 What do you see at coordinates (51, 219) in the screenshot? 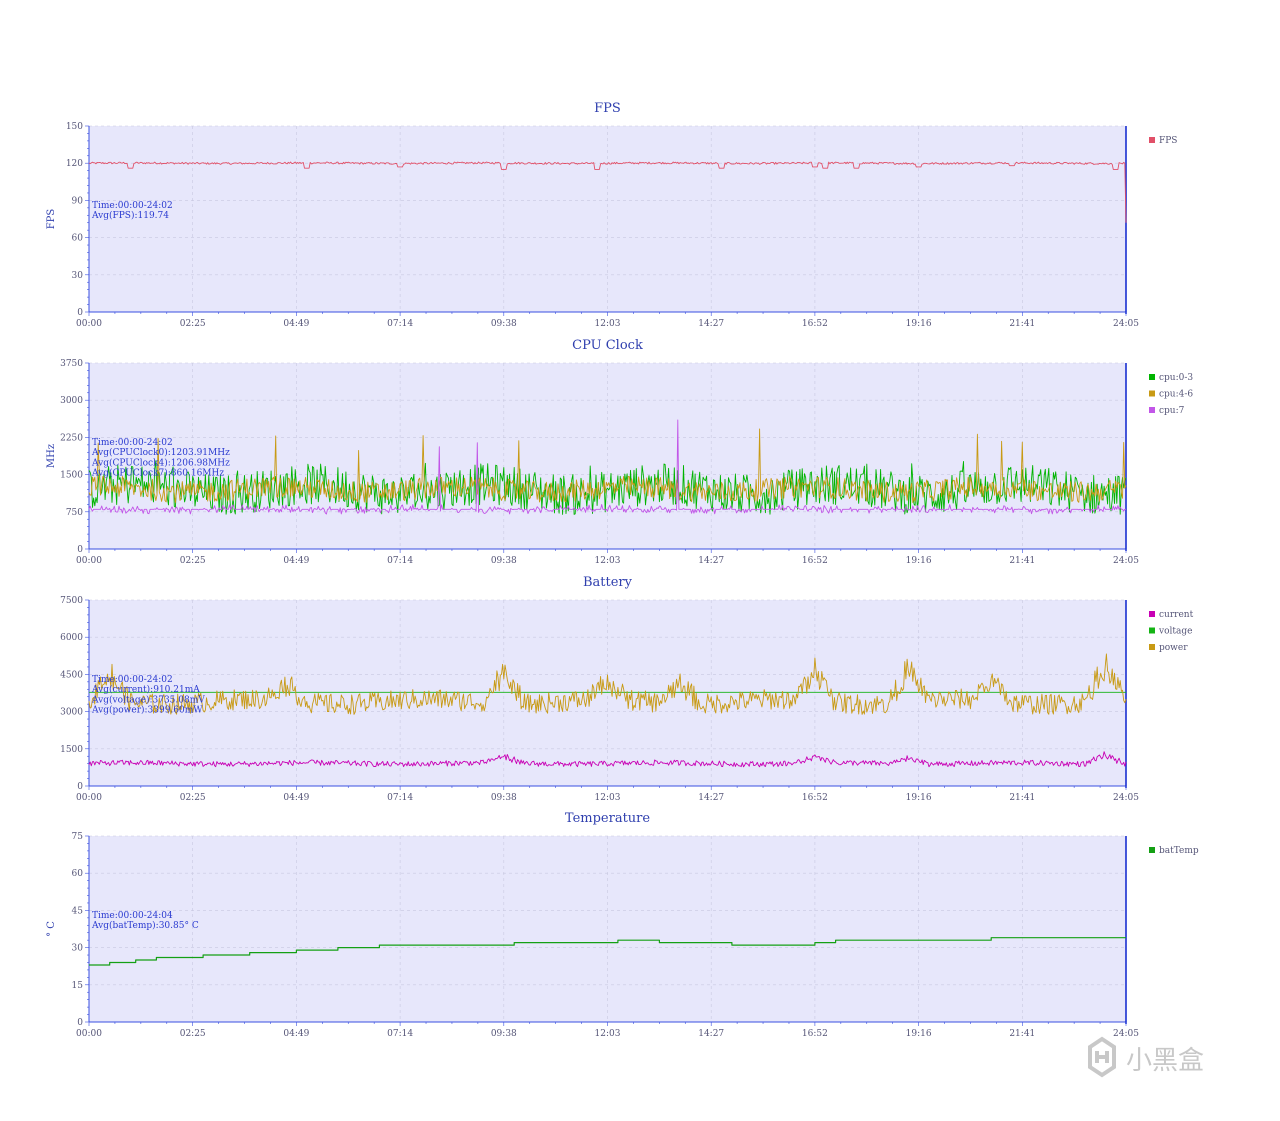
I see `y-axis-label: FPS` at bounding box center [51, 219].